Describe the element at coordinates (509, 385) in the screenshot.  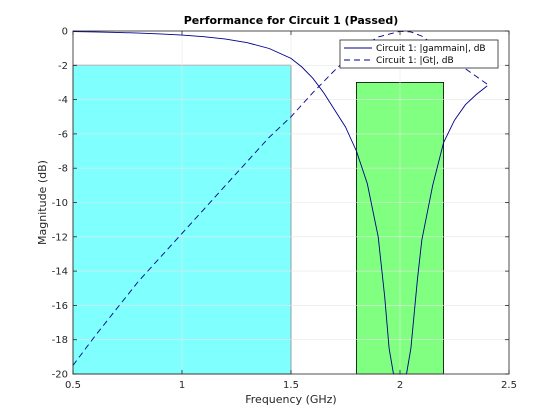
I see `x-tick-label: 2.5` at that location.